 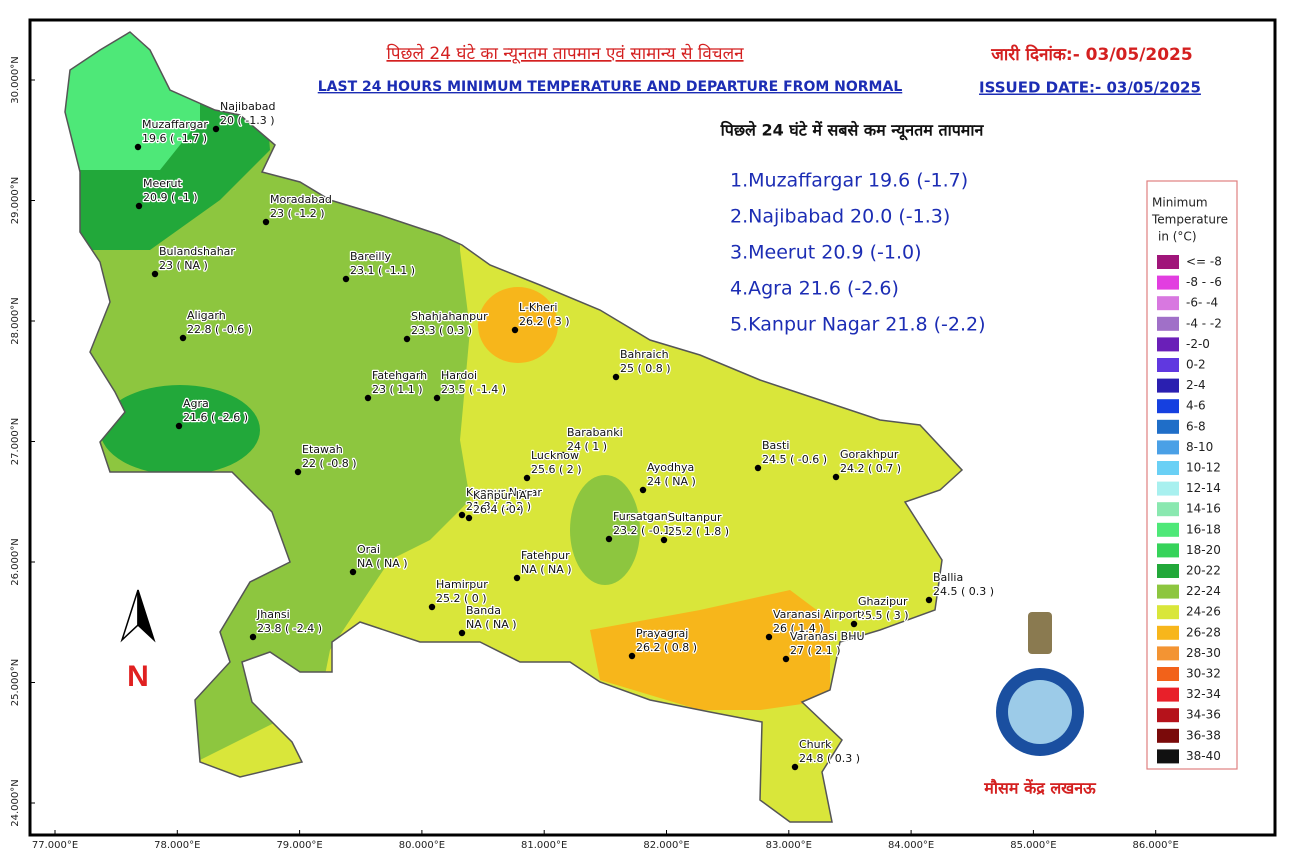 I want to click on station-name: Varanasi Airport, so click(x=817, y=614).